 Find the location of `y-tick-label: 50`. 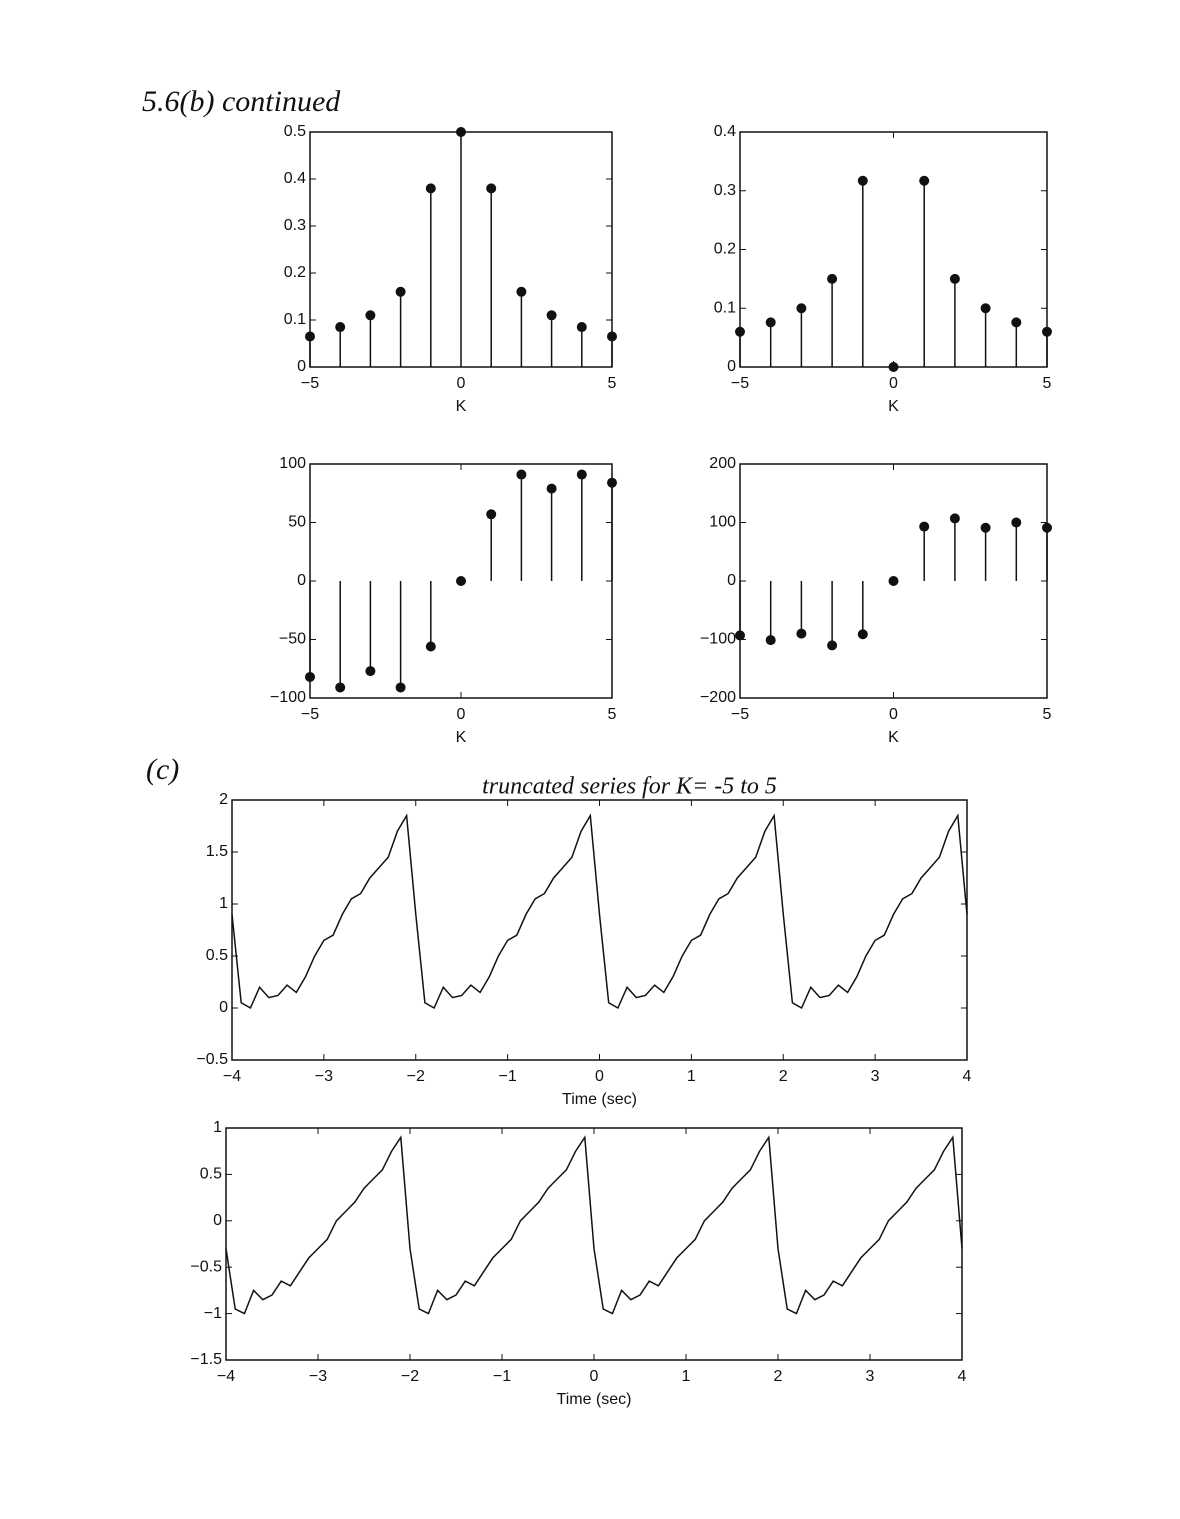

y-tick-label: 50 is located at coordinates (297, 522).